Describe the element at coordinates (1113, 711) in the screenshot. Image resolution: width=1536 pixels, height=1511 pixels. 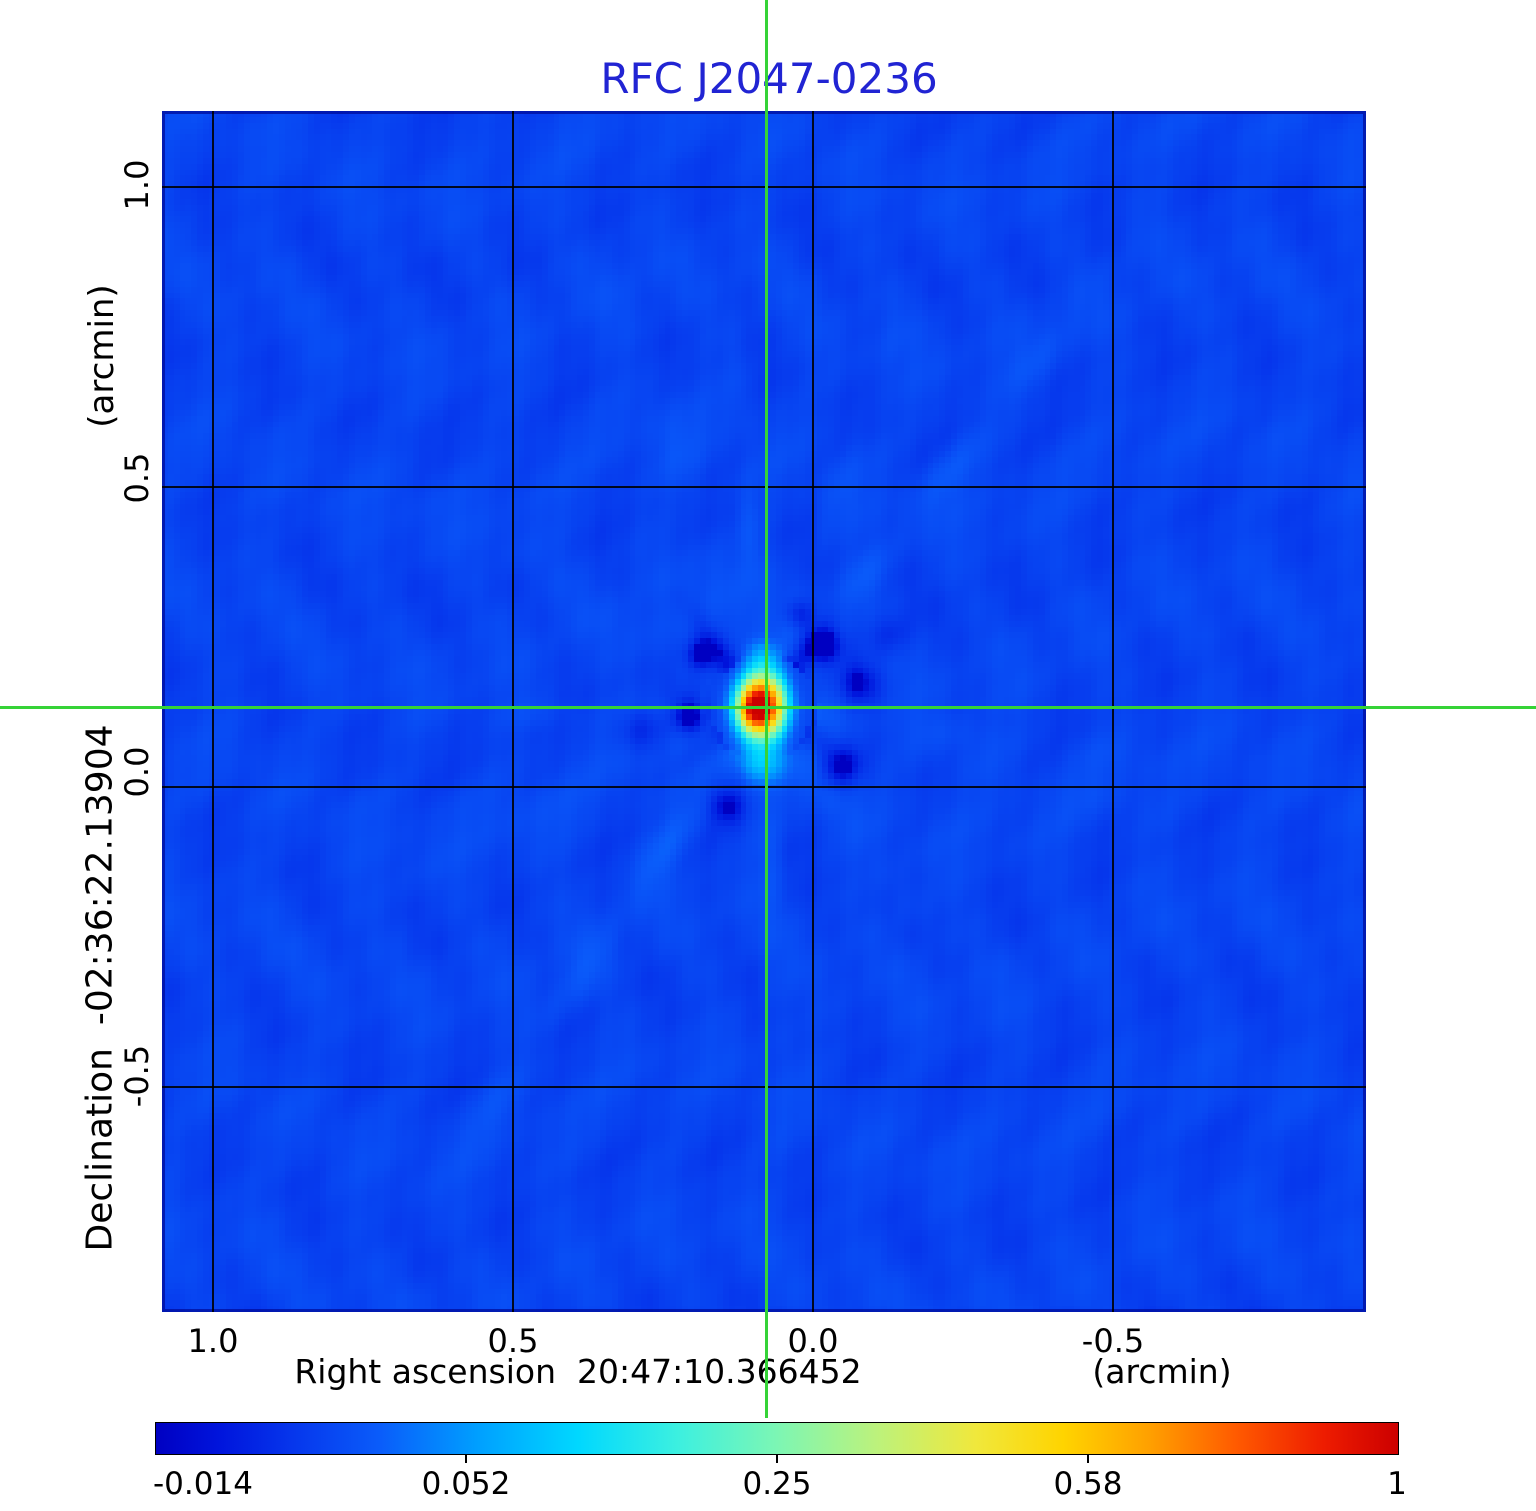
I see `gridline-ra--0.5` at that location.